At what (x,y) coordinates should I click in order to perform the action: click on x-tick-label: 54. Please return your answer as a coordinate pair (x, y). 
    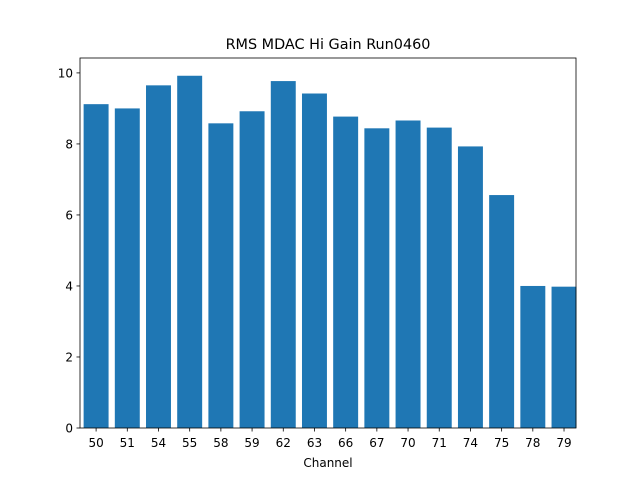
    Looking at the image, I should click on (158, 443).